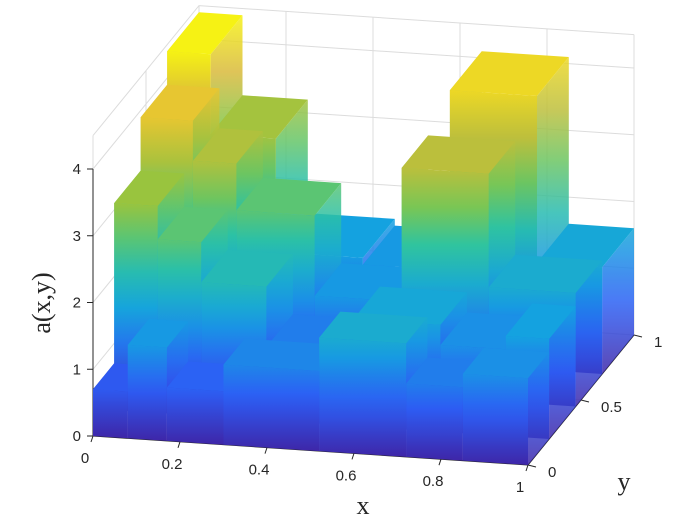 This screenshot has height=525, width=700. Describe the element at coordinates (363, 505) in the screenshot. I see `x-axis-label: x` at that location.